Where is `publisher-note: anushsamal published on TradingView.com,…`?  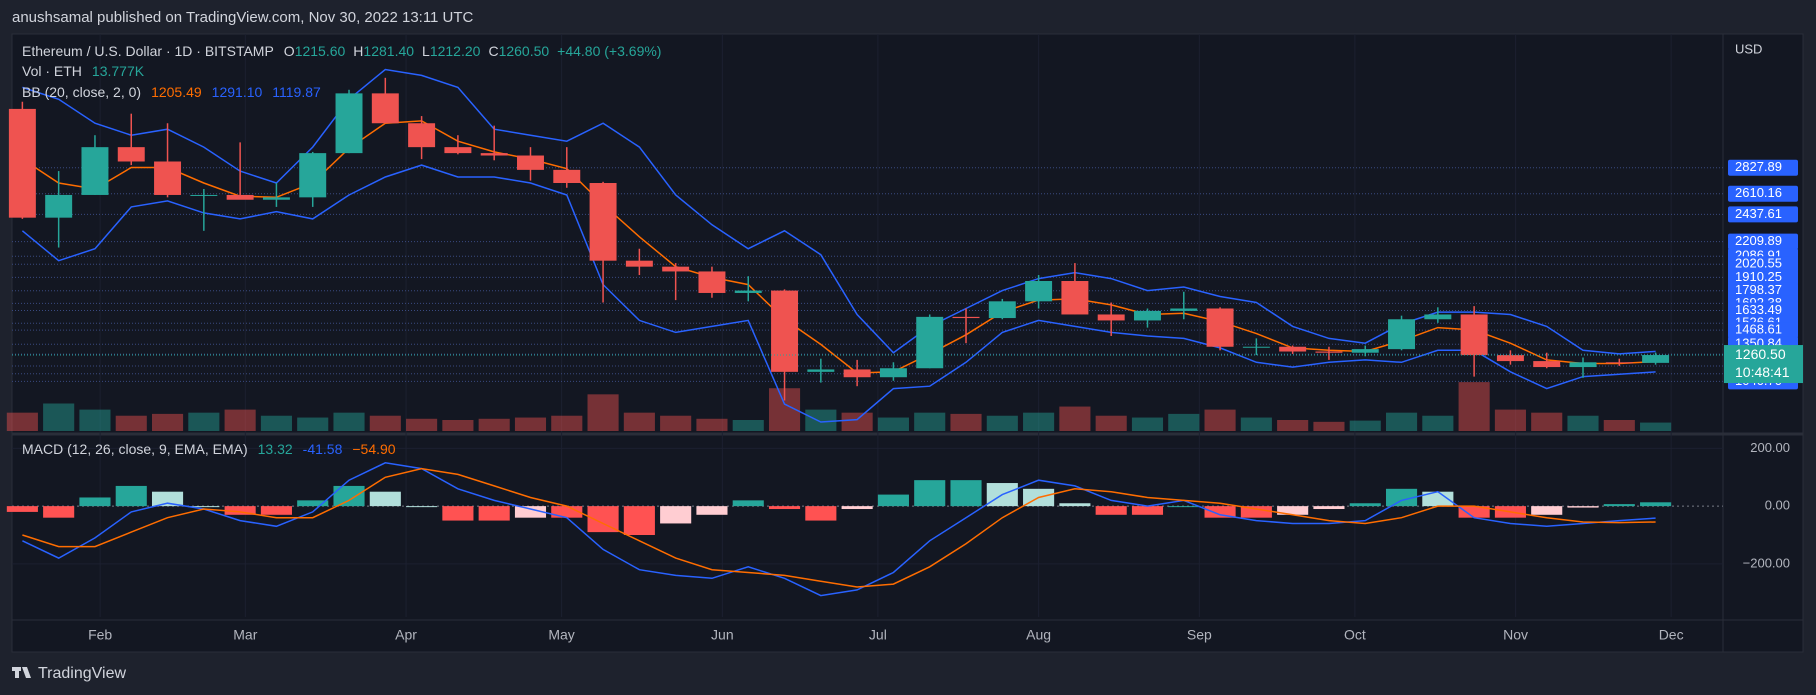 publisher-note: anushsamal published on TradingView.com,… is located at coordinates (243, 17).